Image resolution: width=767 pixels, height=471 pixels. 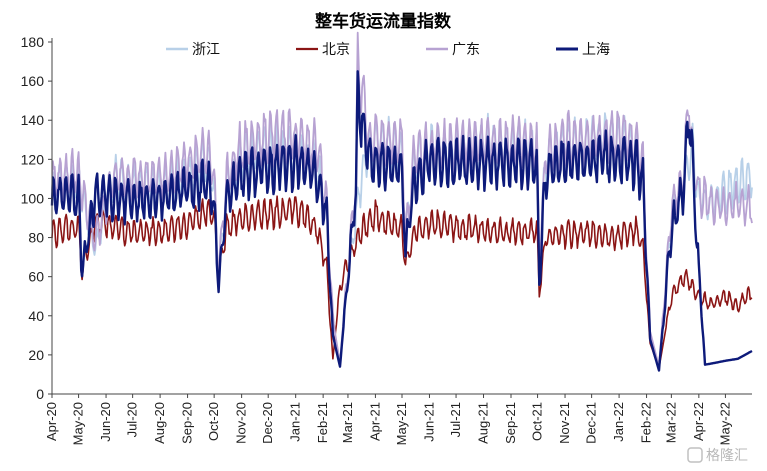 I want to click on legend-label: 浙江, so click(x=206, y=50).